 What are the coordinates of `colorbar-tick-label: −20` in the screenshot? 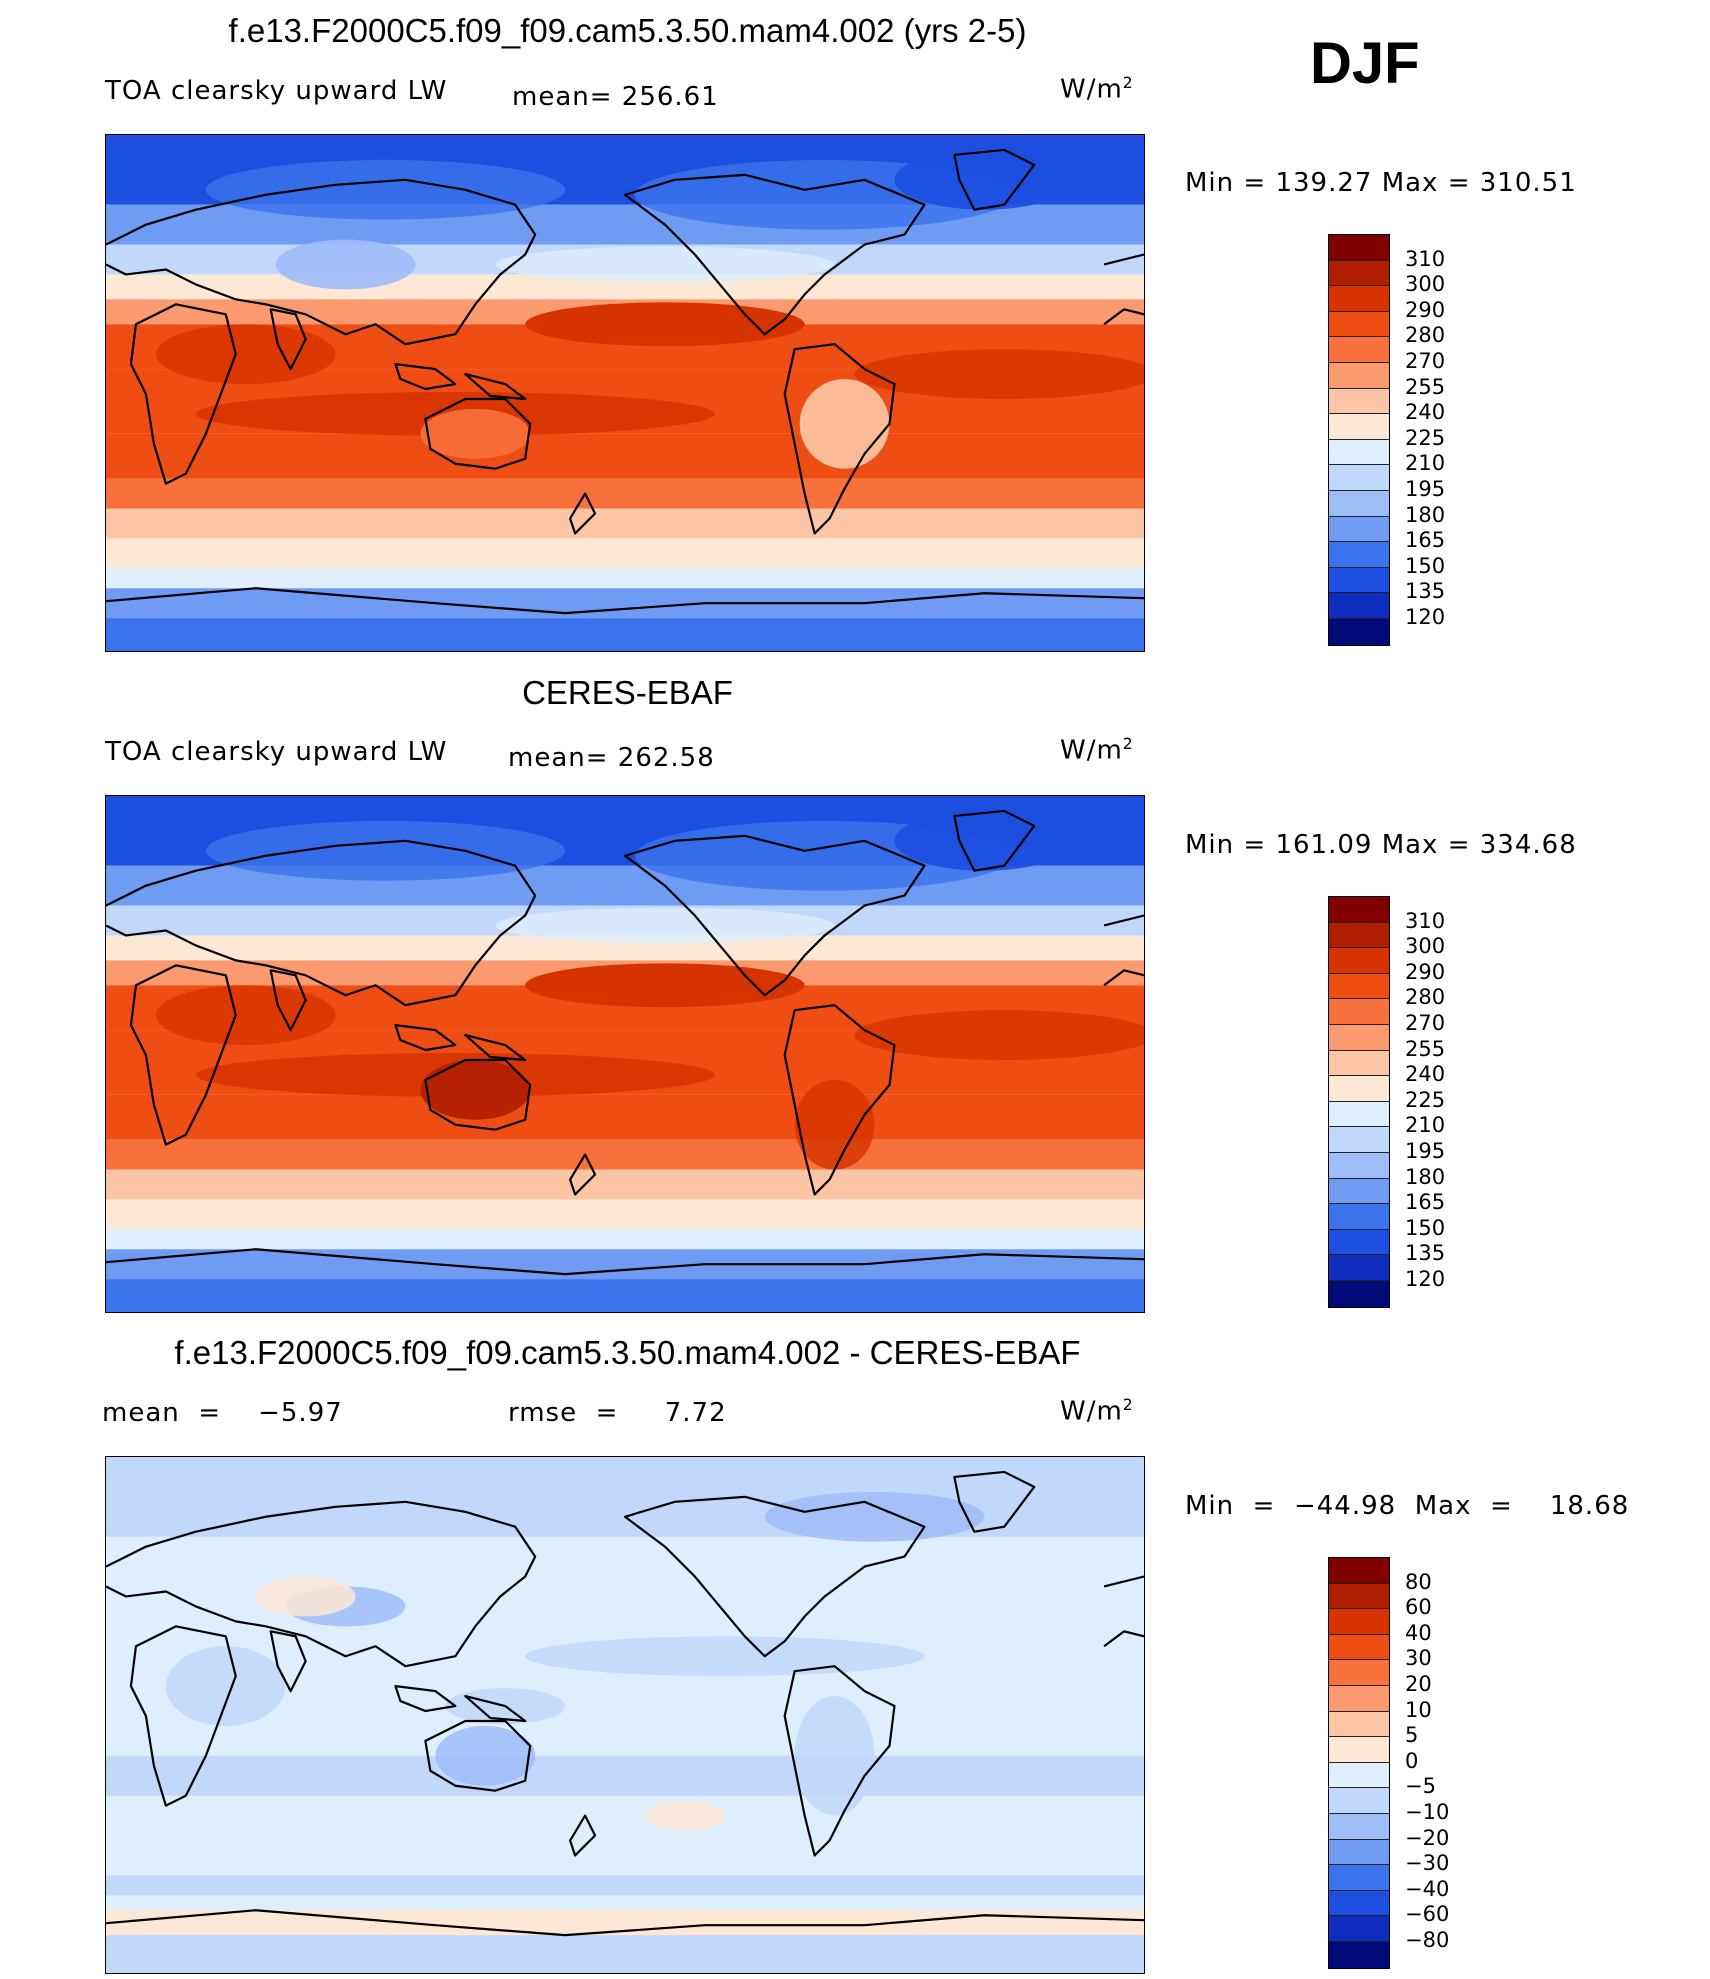 It's located at (1427, 1837).